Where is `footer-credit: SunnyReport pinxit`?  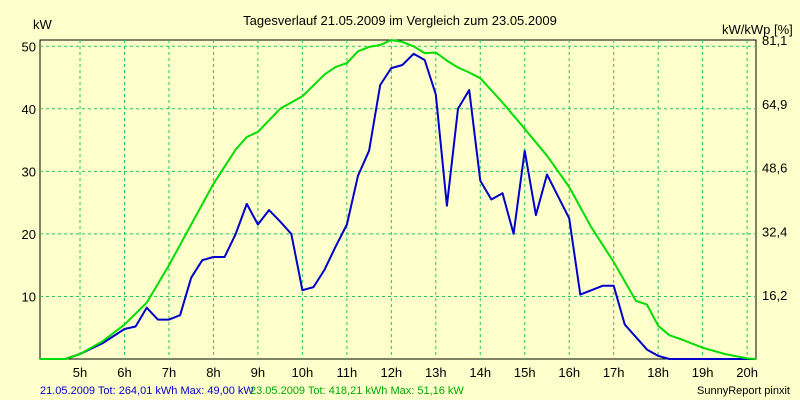
footer-credit: SunnyReport pinxit is located at coordinates (743, 391).